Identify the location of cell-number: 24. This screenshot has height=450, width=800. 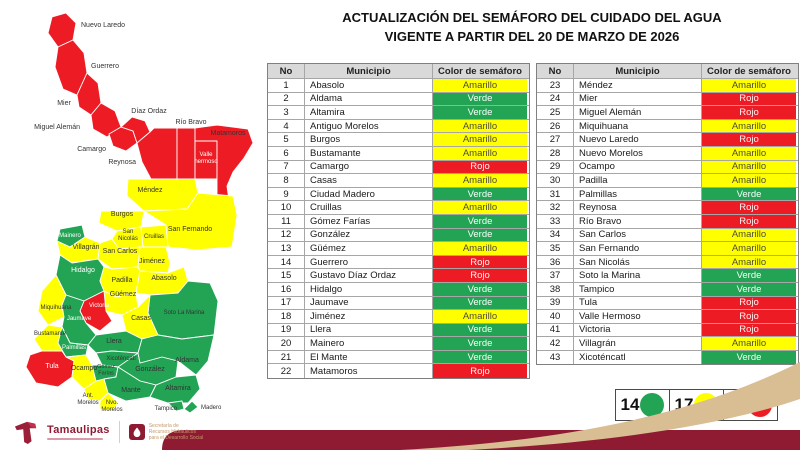
(555, 99).